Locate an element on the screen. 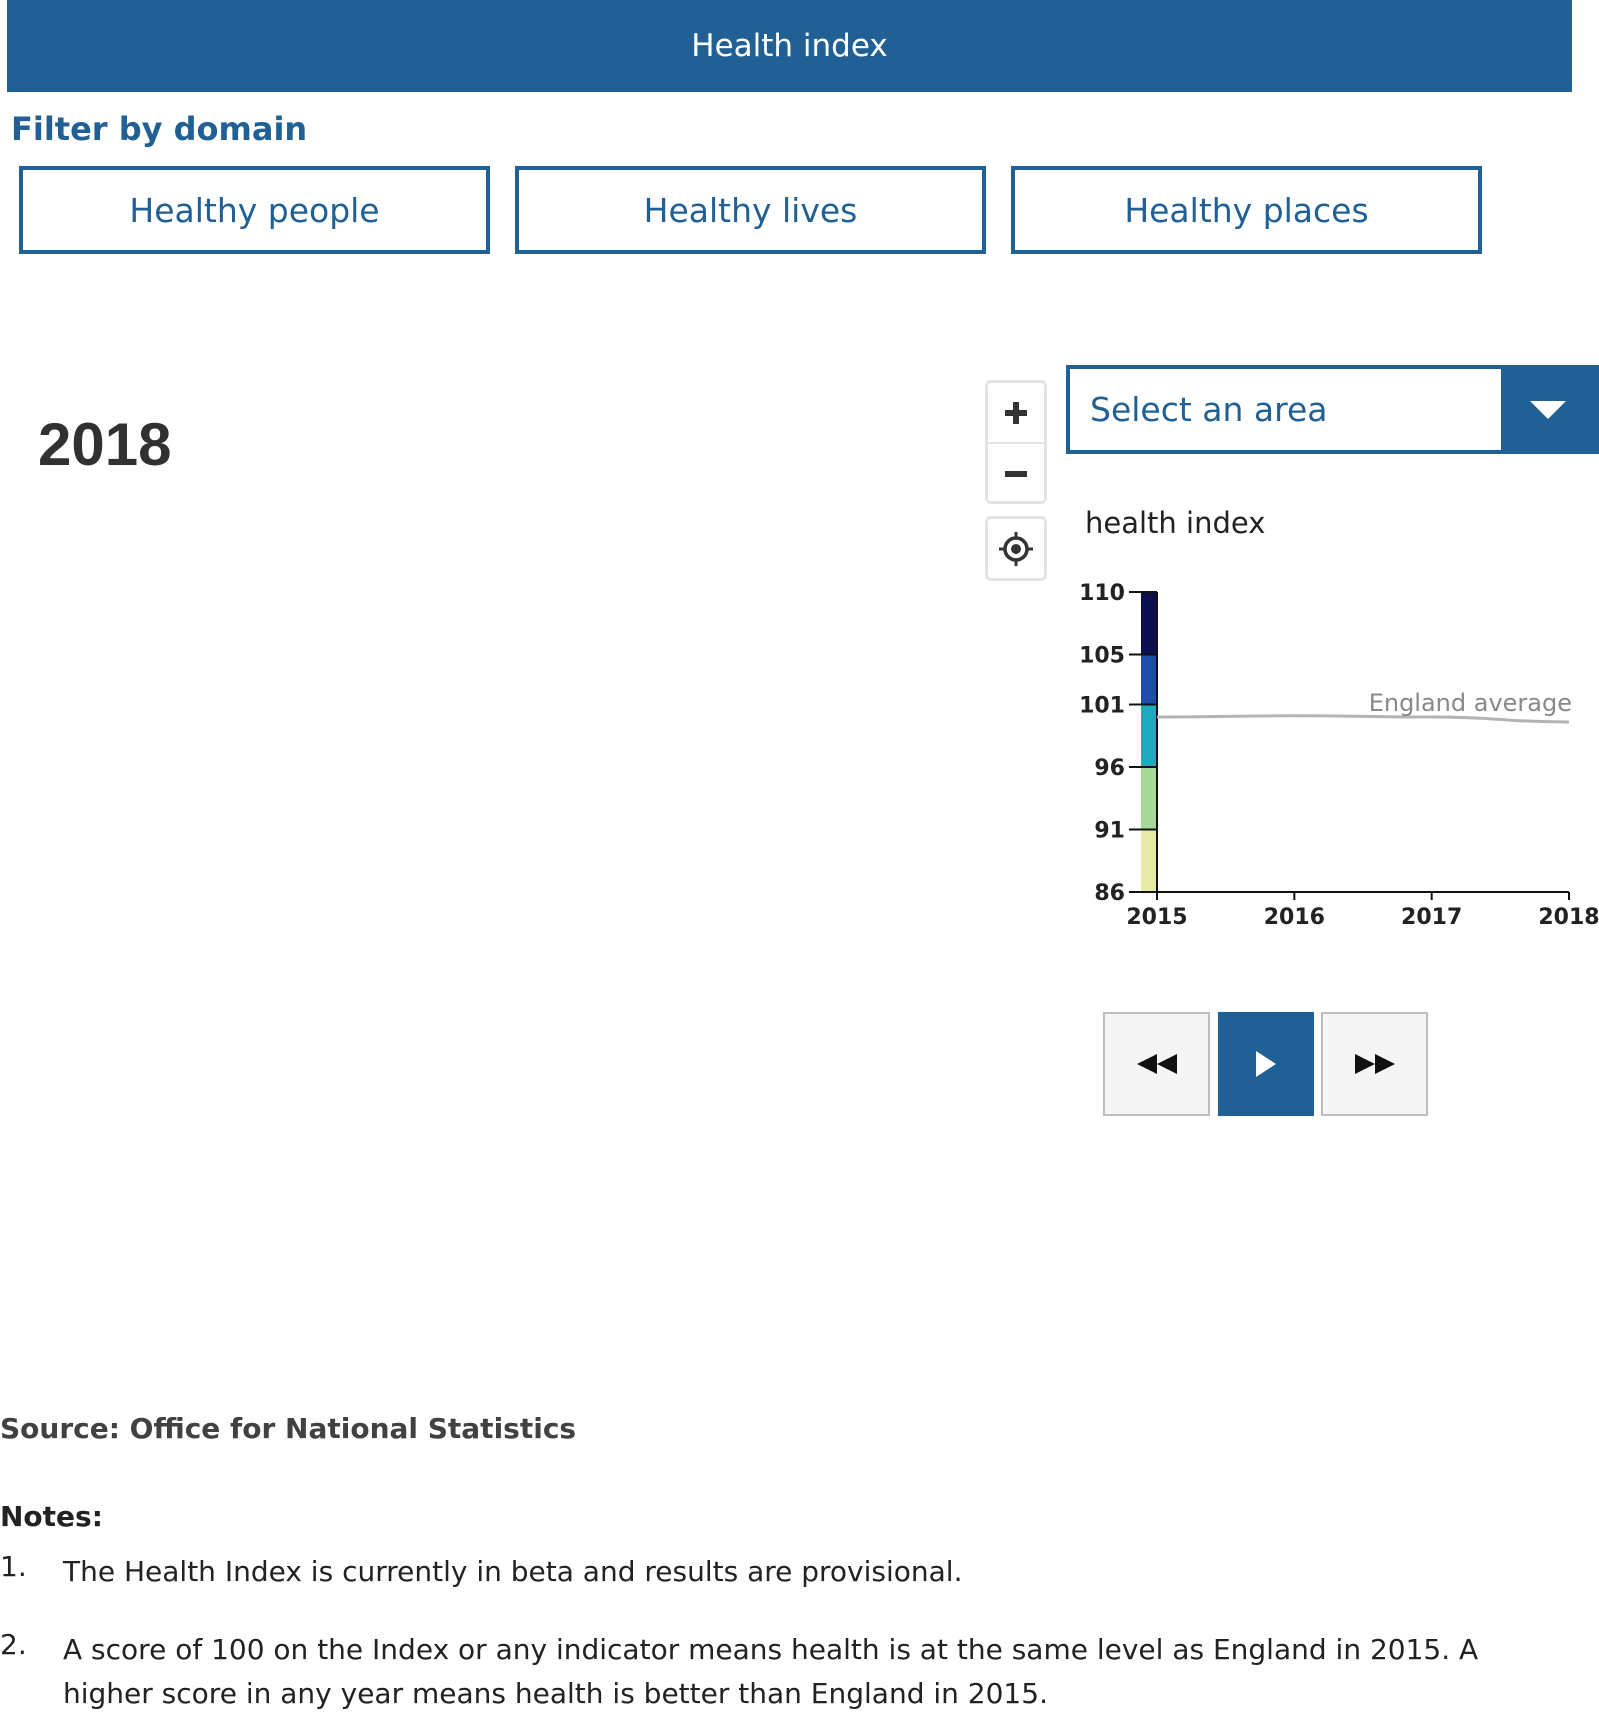 This screenshot has width=1599, height=1716. england-average-label: England average is located at coordinates (1470, 703).